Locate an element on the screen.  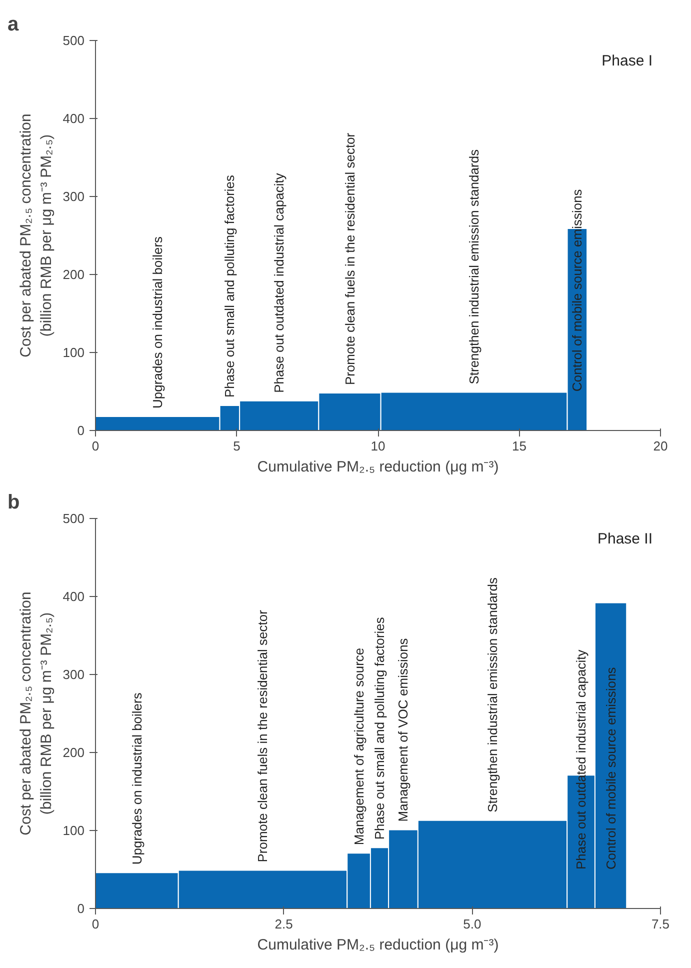
annotation: Phase I is located at coordinates (627, 61).